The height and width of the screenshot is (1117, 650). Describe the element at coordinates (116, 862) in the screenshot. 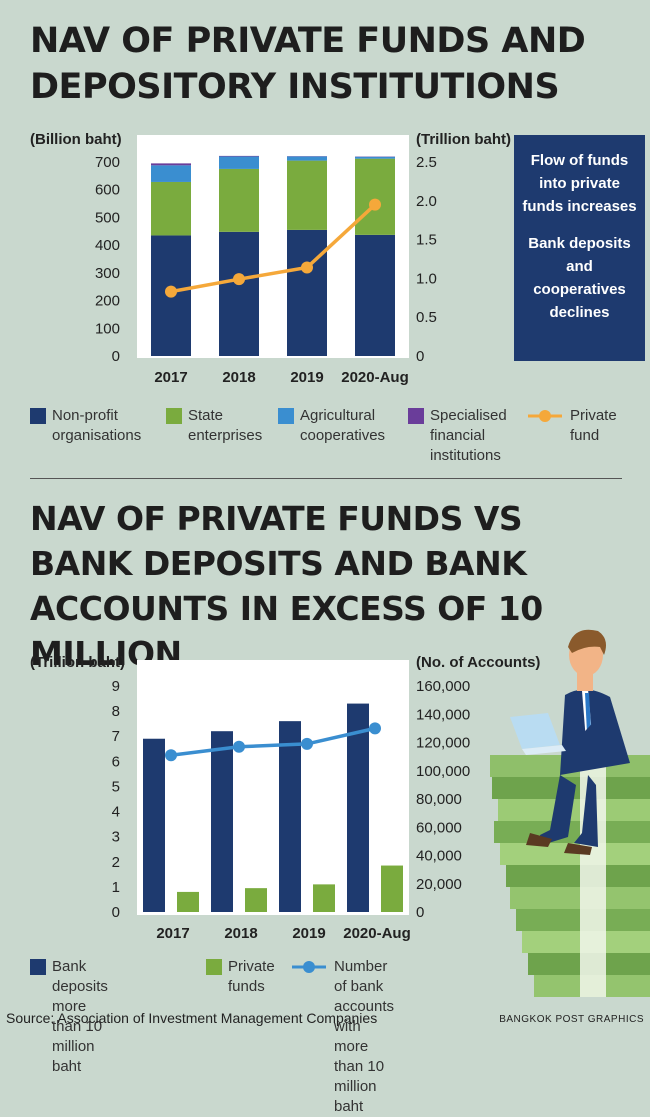

I see `chart2-y-tick-2: 2` at that location.